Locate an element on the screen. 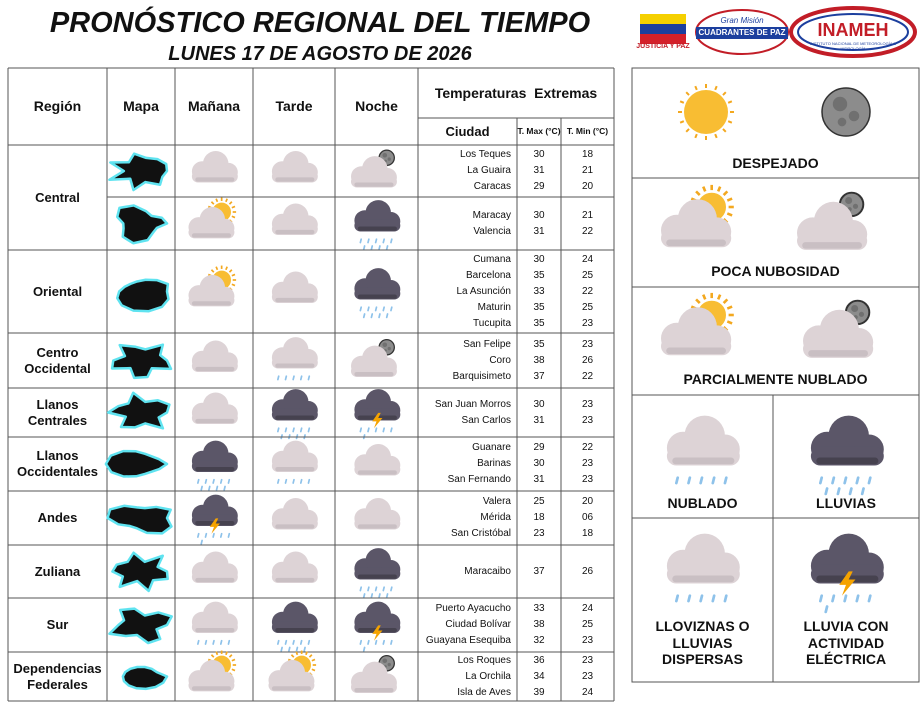 This screenshot has height=702, width=921. city-name: Cumana is located at coordinates (492, 259).